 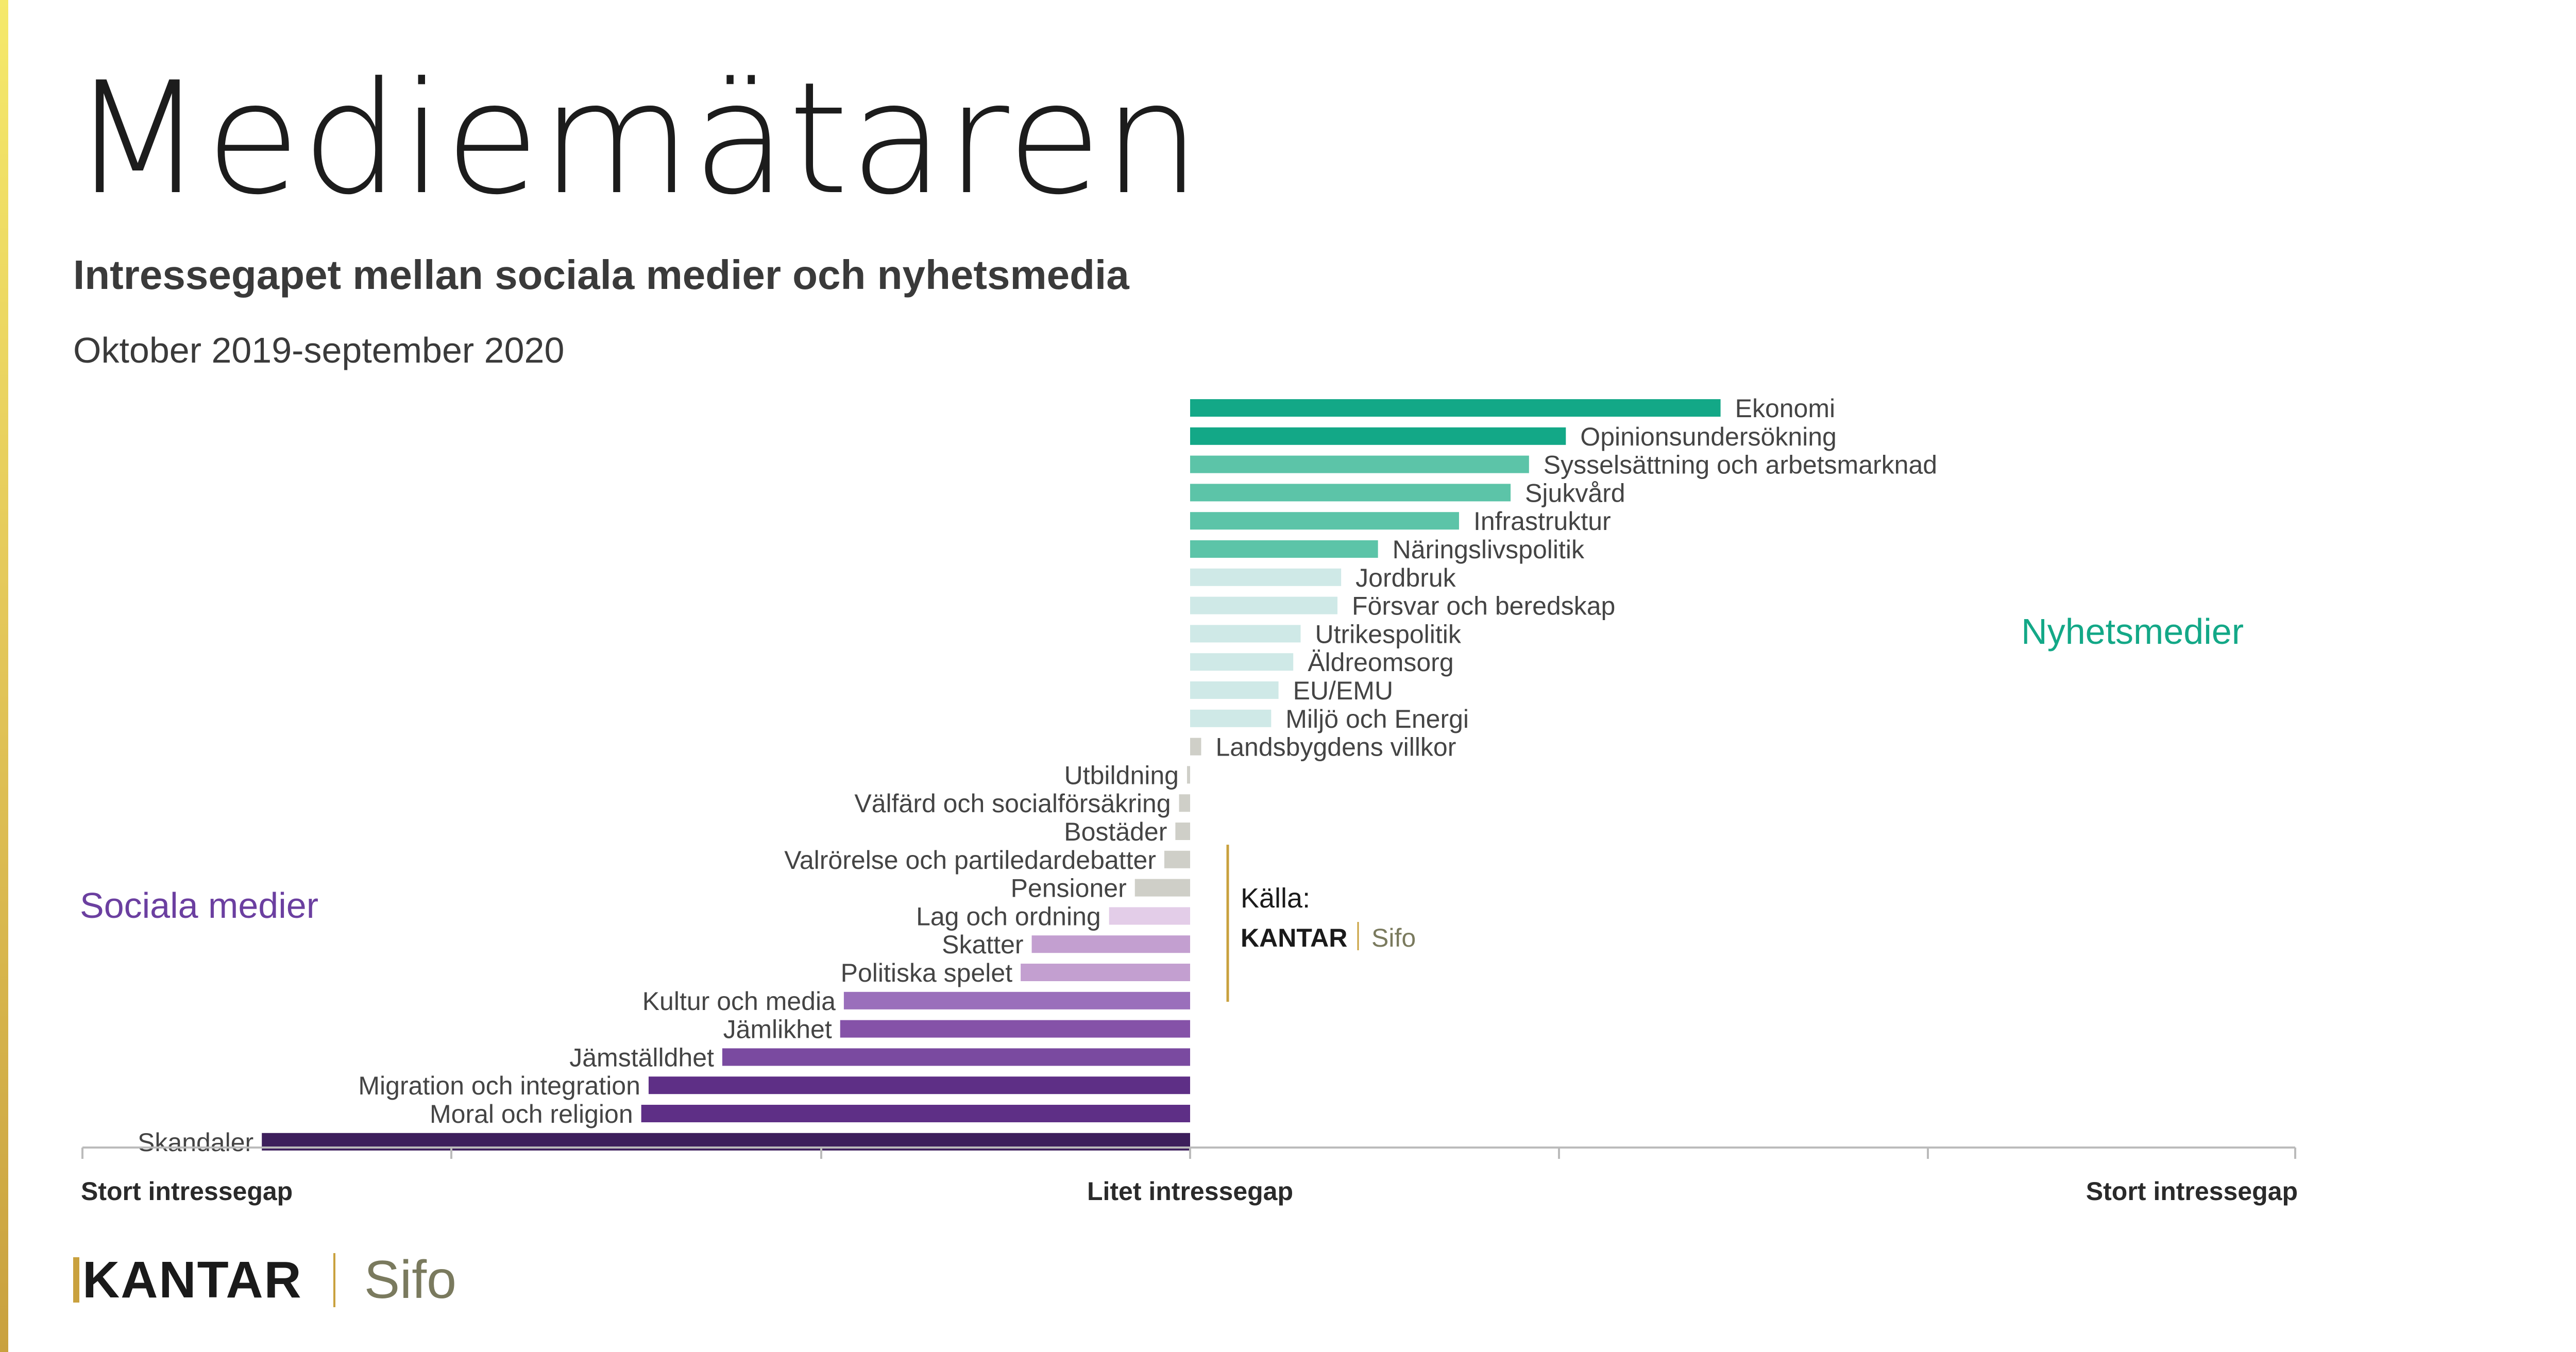 What do you see at coordinates (1012, 804) in the screenshot?
I see `bar-label-välfärd-och-socialförsäkring: Välfärd och socialförsäkring` at bounding box center [1012, 804].